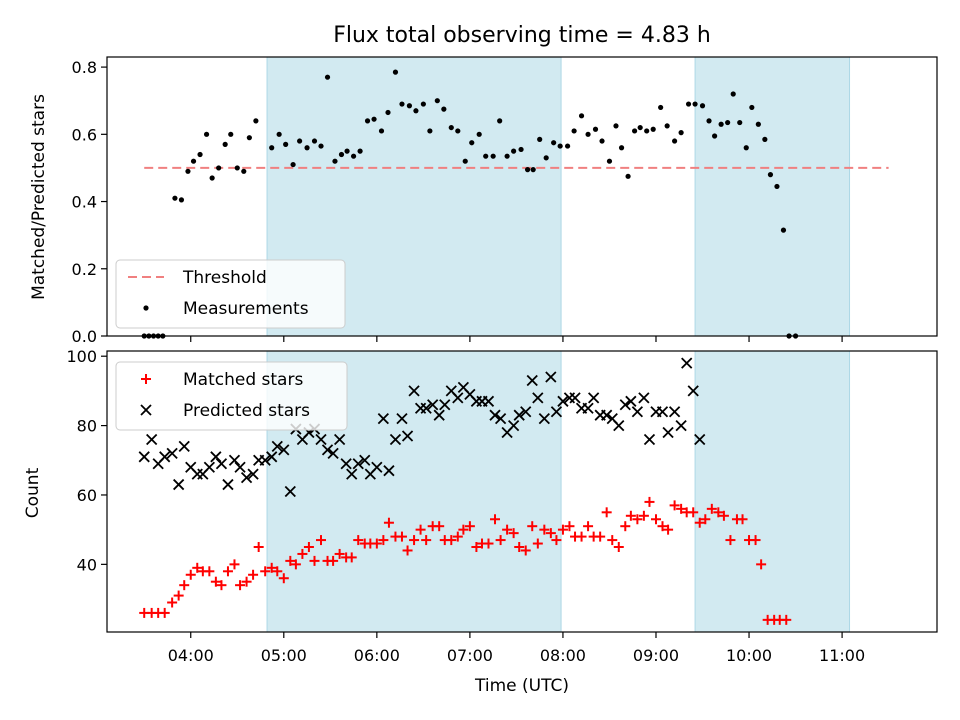 The height and width of the screenshot is (720, 960). I want to click on x-tick-label: 11:00, so click(842, 655).